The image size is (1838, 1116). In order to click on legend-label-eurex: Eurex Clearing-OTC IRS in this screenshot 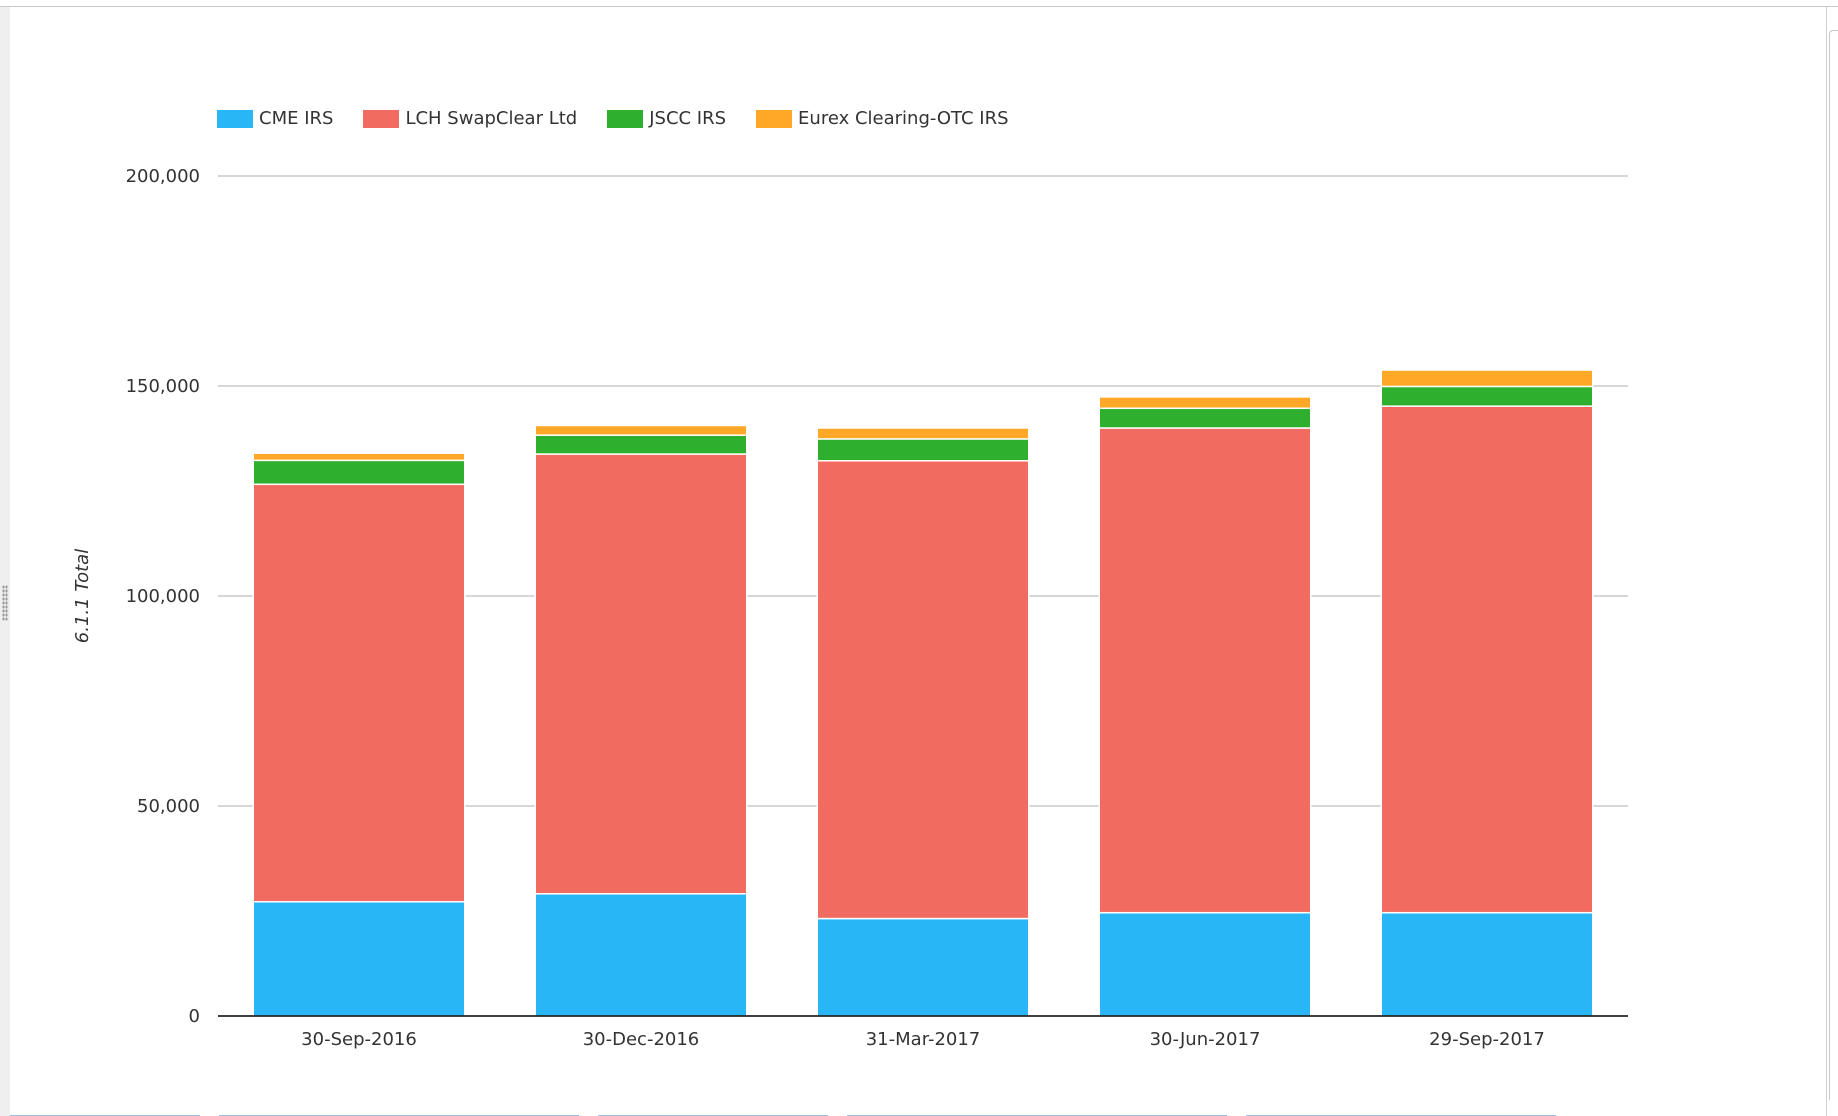, I will do `click(903, 118)`.